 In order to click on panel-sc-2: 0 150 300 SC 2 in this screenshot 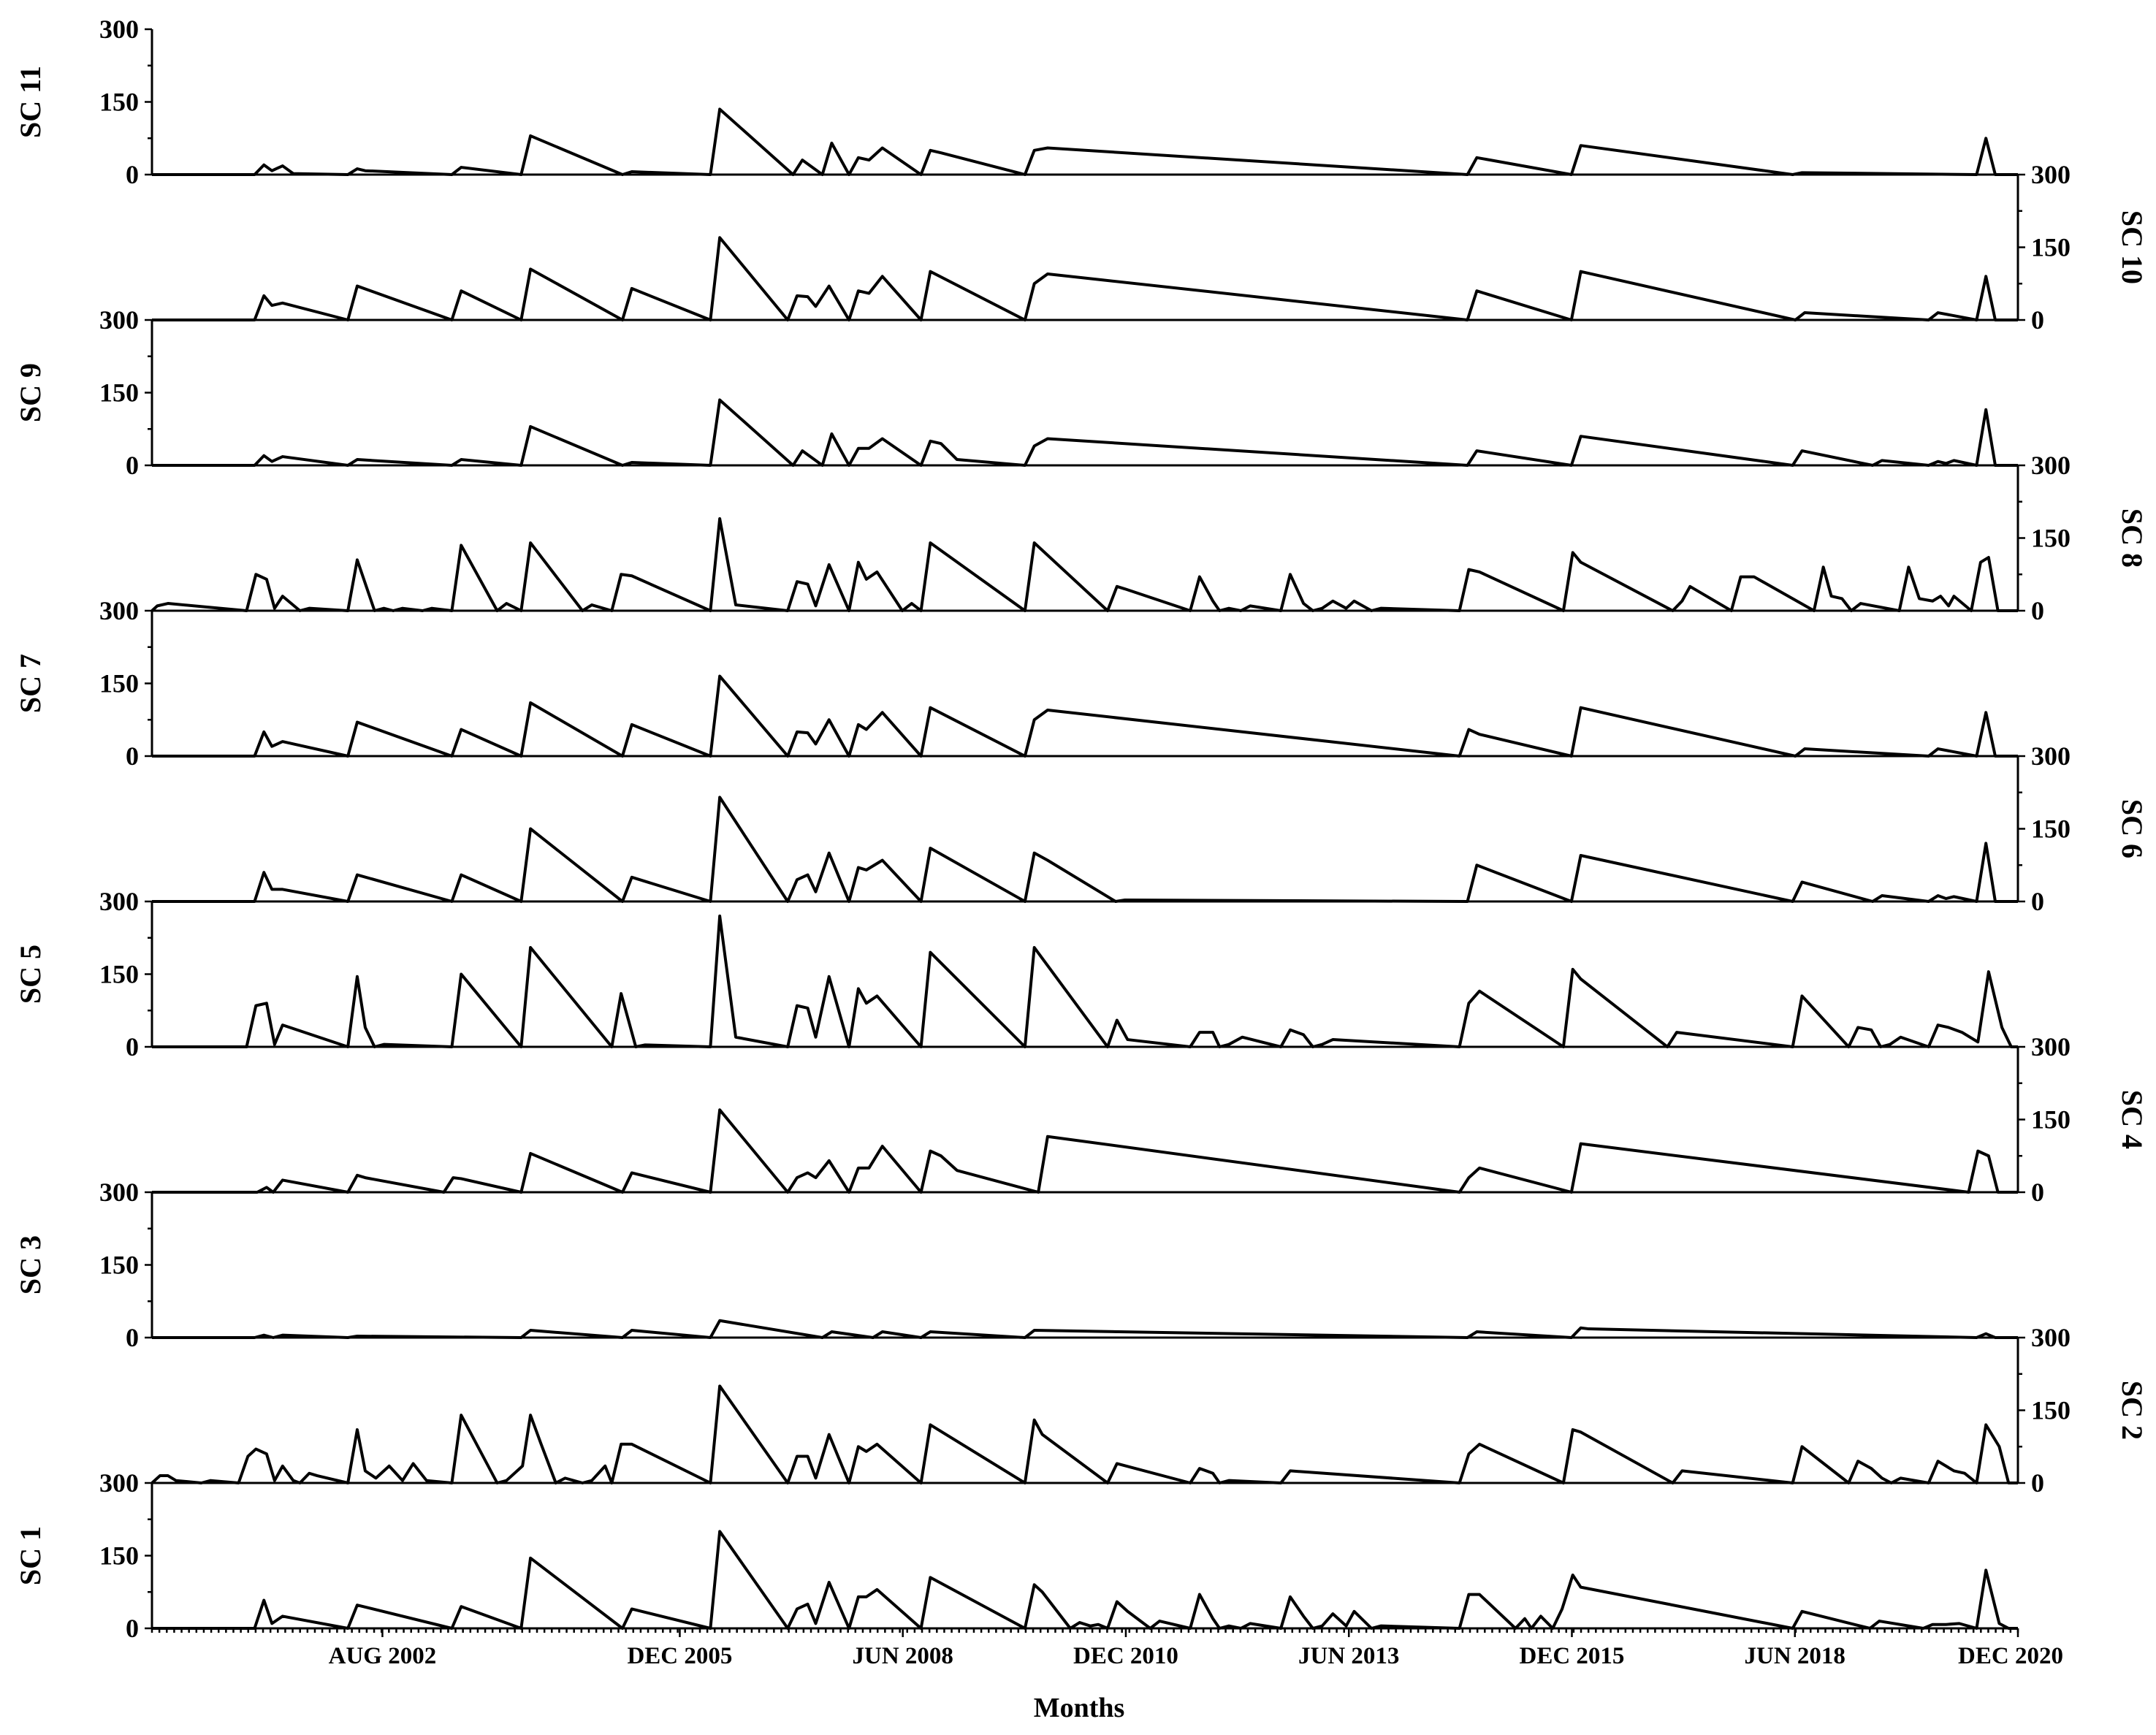, I will do `click(1150, 1410)`.